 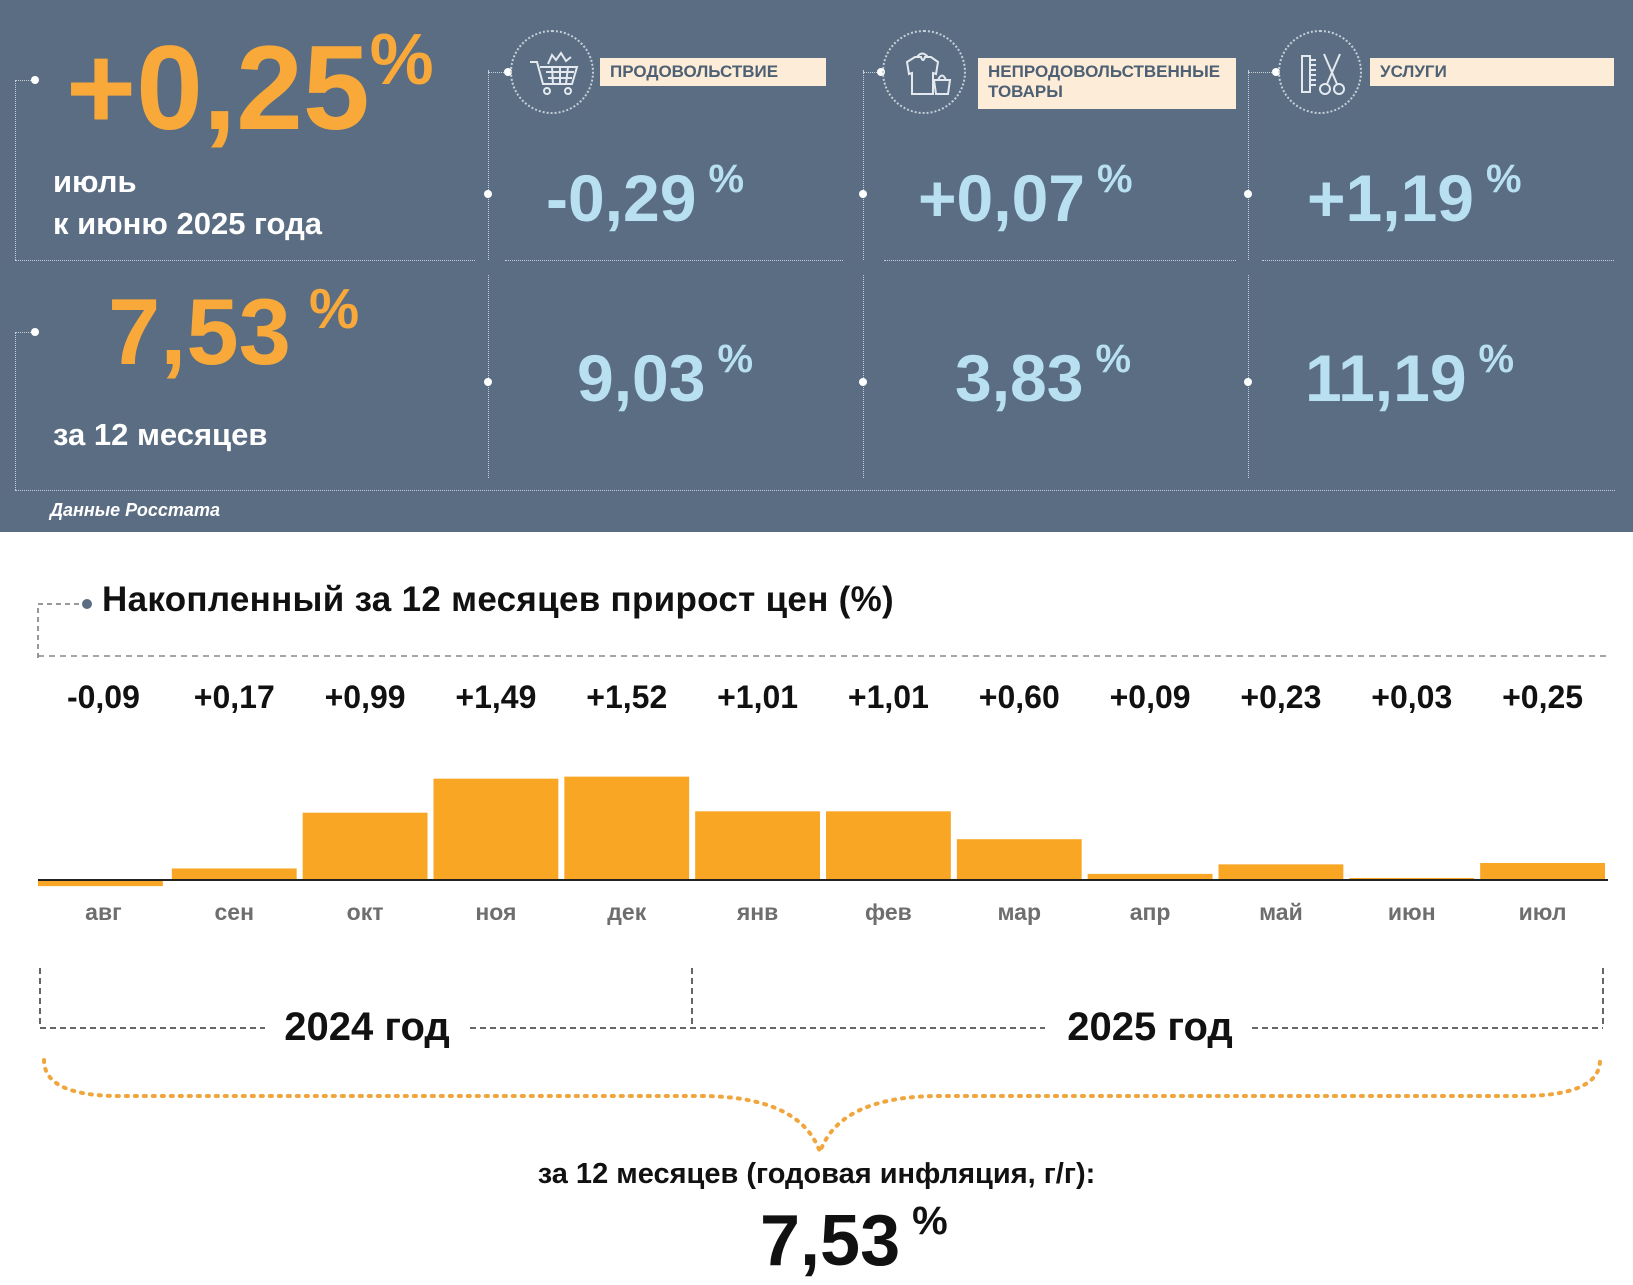 What do you see at coordinates (103, 912) in the screenshot?
I see `month-label: авг` at bounding box center [103, 912].